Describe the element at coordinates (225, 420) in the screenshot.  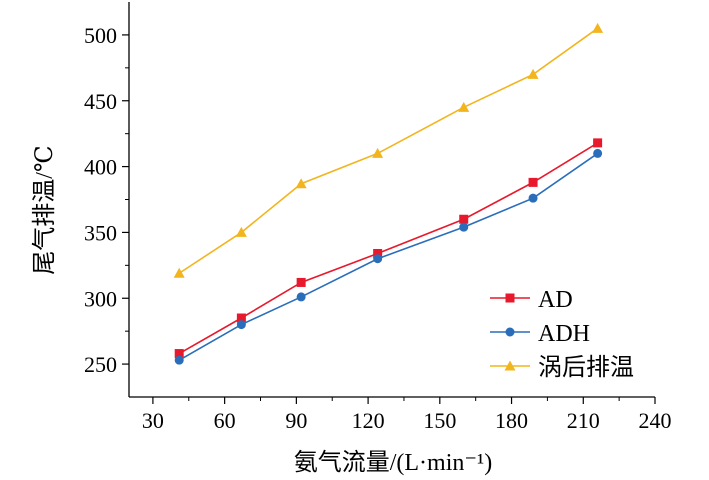
I see `x-tick-label: 60` at that location.